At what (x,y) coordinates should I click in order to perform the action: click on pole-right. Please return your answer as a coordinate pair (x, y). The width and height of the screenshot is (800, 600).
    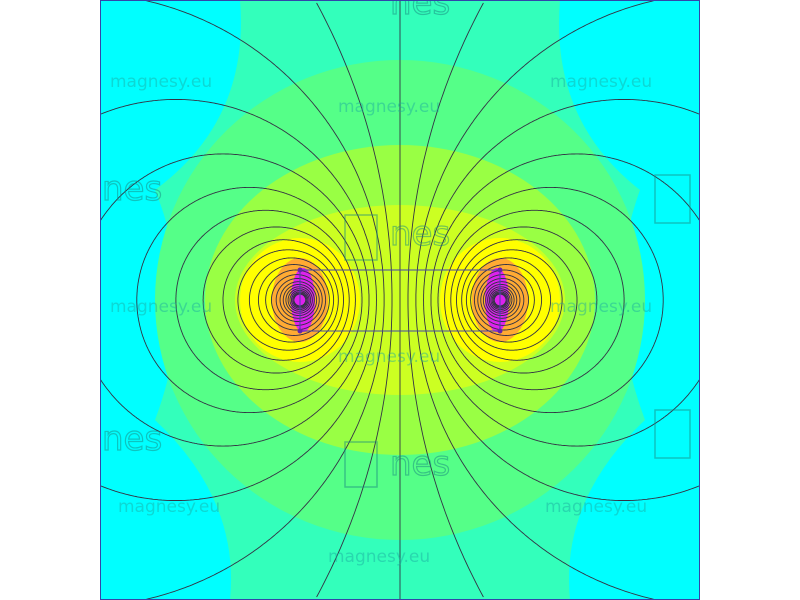
    Looking at the image, I should click on (497, 300).